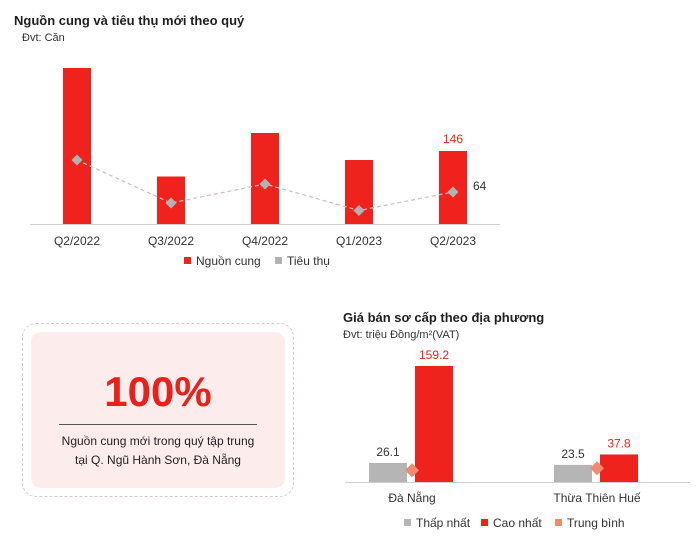 The image size is (700, 542). Describe the element at coordinates (158, 441) in the screenshot. I see `highlight-text-line1: Nguồn cung mới trong quý tập trung` at that location.